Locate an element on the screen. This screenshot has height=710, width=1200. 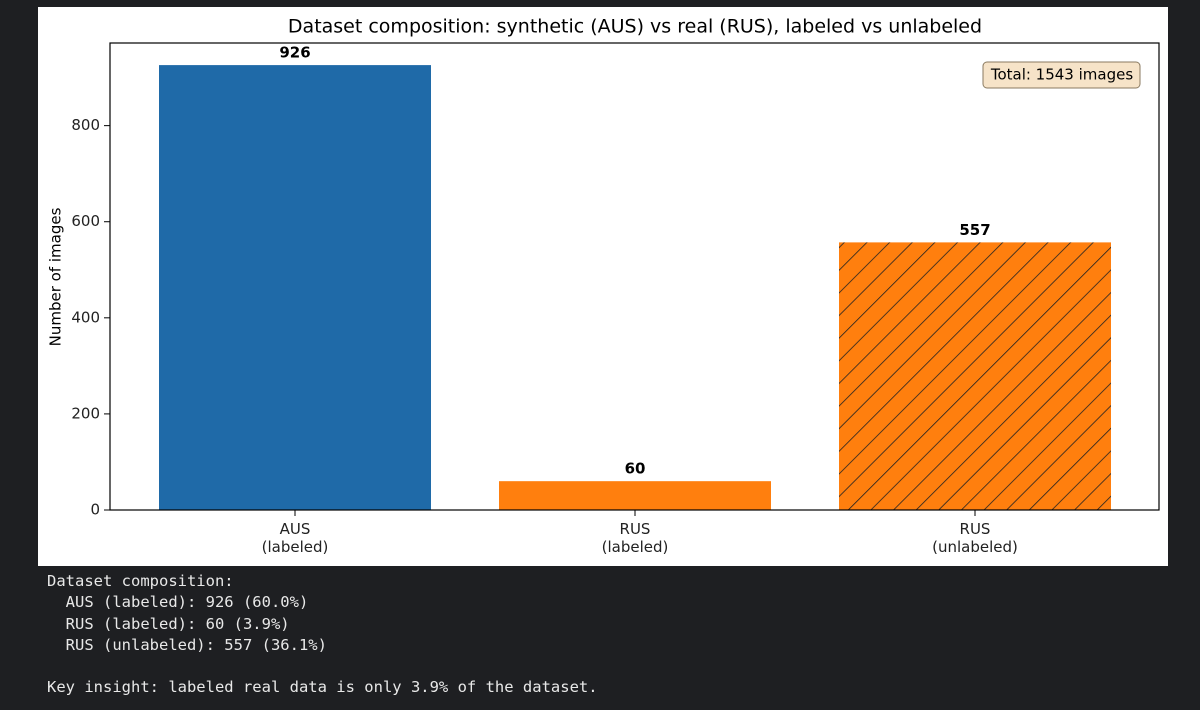
value-label: 60 is located at coordinates (635, 469).